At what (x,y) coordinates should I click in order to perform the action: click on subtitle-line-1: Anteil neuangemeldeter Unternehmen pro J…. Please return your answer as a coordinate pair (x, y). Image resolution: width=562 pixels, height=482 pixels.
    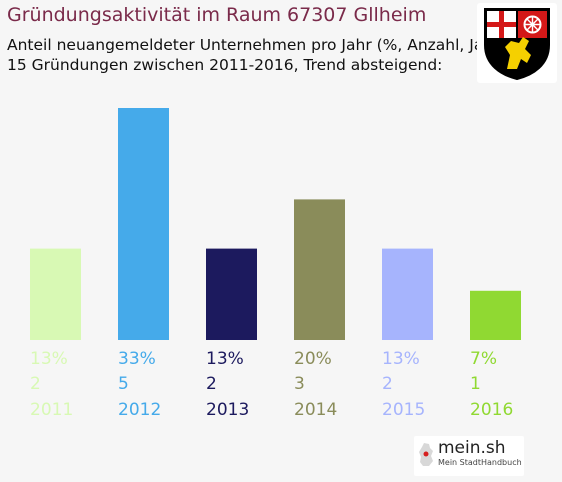
    Looking at the image, I should click on (256, 45).